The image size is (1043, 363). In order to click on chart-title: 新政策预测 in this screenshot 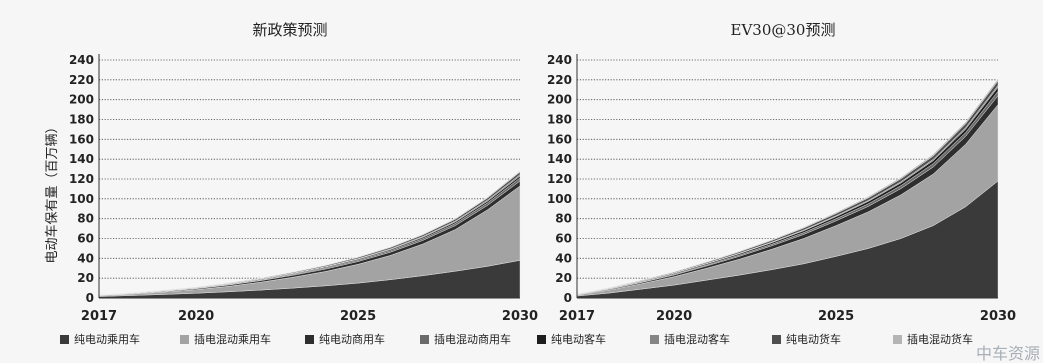, I will do `click(289, 30)`.